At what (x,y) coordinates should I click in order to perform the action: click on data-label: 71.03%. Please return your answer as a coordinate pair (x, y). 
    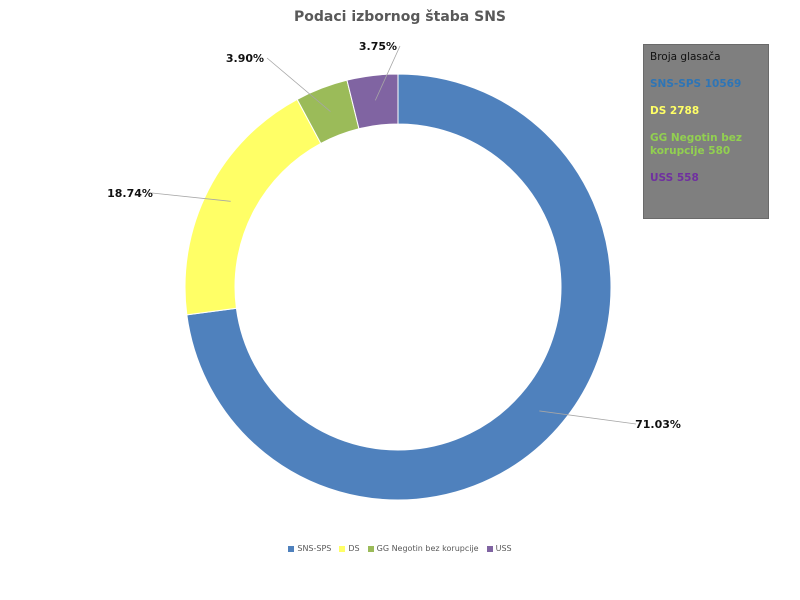
    Looking at the image, I should click on (658, 424).